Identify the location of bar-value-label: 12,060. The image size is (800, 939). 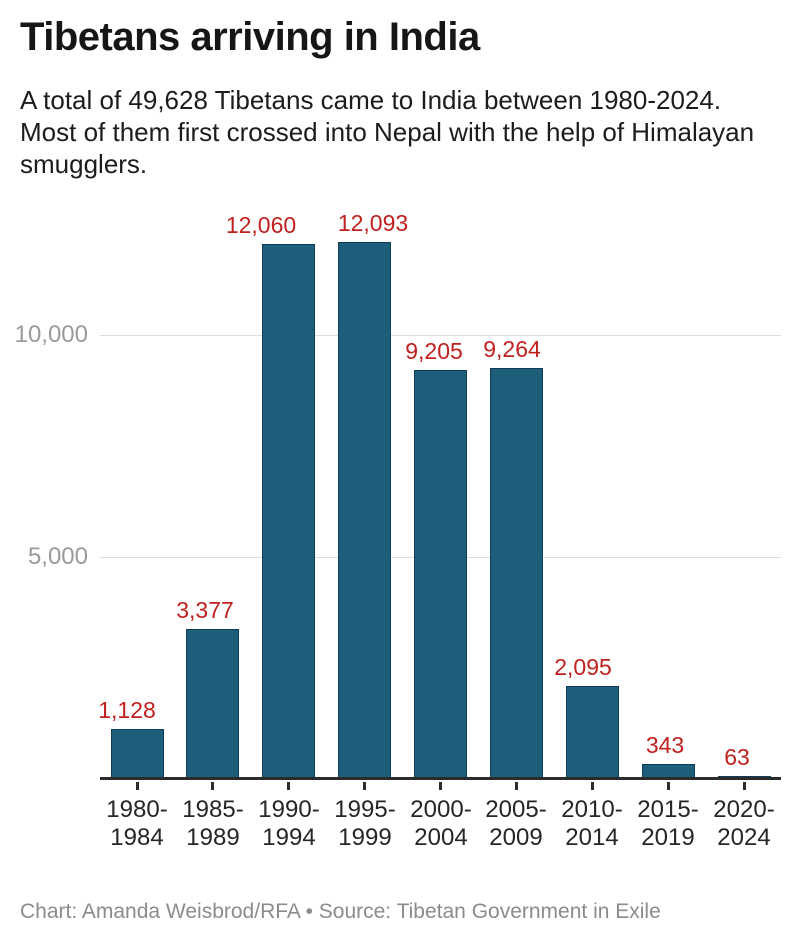
(261, 225).